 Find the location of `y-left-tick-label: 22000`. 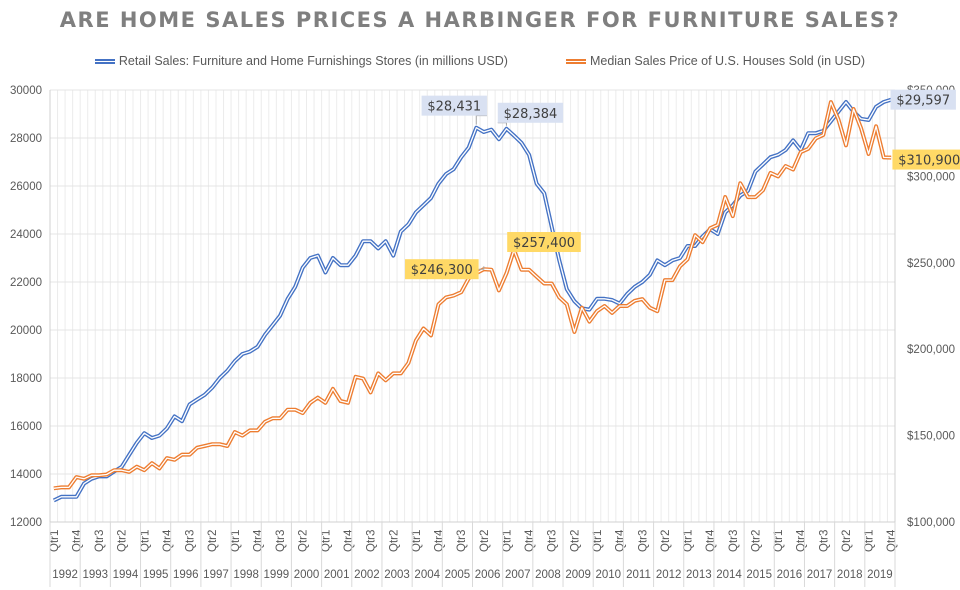

y-left-tick-label: 22000 is located at coordinates (26, 283).